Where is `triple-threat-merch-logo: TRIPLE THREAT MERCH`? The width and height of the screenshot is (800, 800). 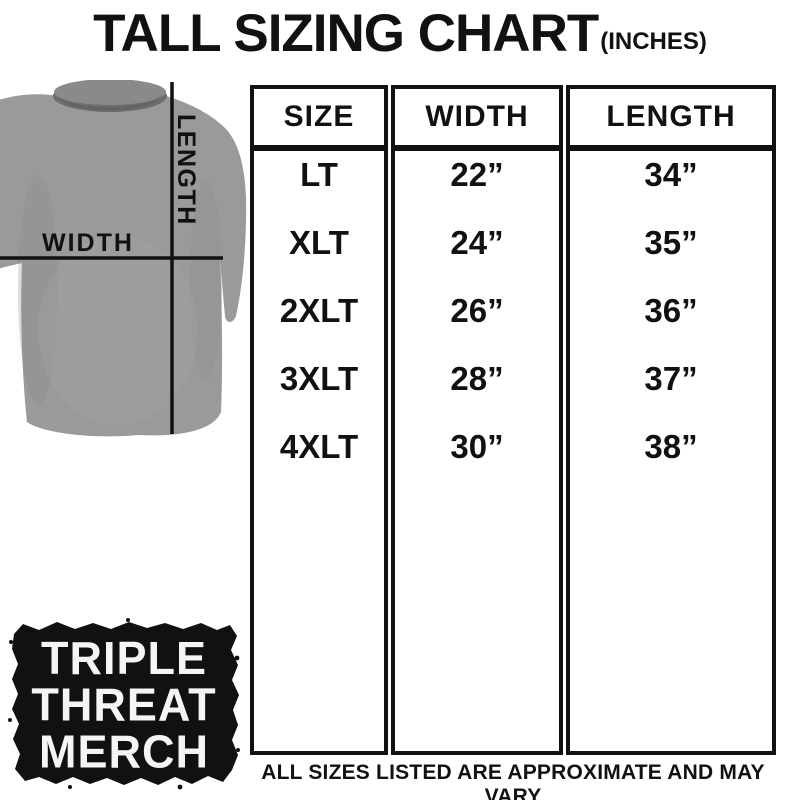 triple-threat-merch-logo: TRIPLE THREAT MERCH is located at coordinates (124, 704).